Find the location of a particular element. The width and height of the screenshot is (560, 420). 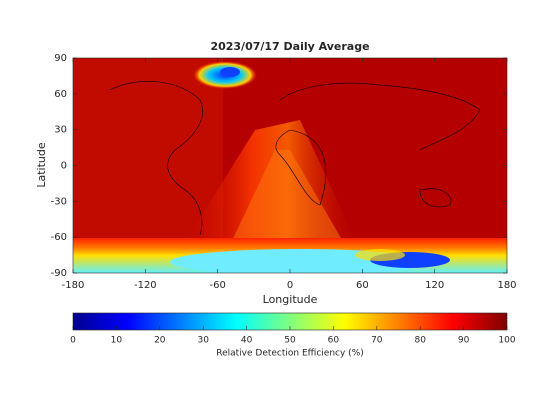

colorbar-tick-label: 50 is located at coordinates (290, 341).